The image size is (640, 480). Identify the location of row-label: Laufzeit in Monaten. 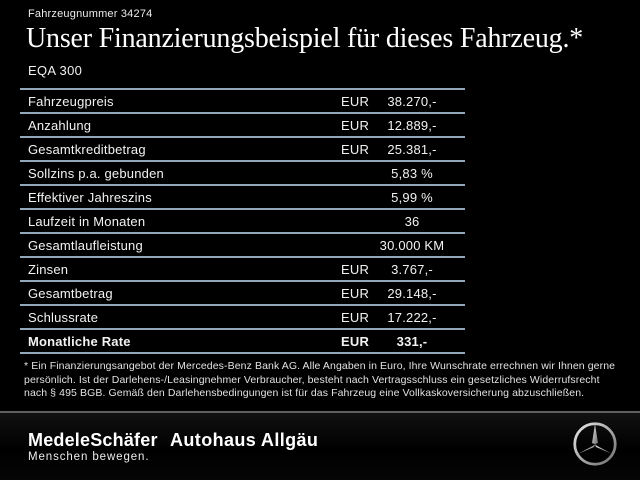
(87, 221).